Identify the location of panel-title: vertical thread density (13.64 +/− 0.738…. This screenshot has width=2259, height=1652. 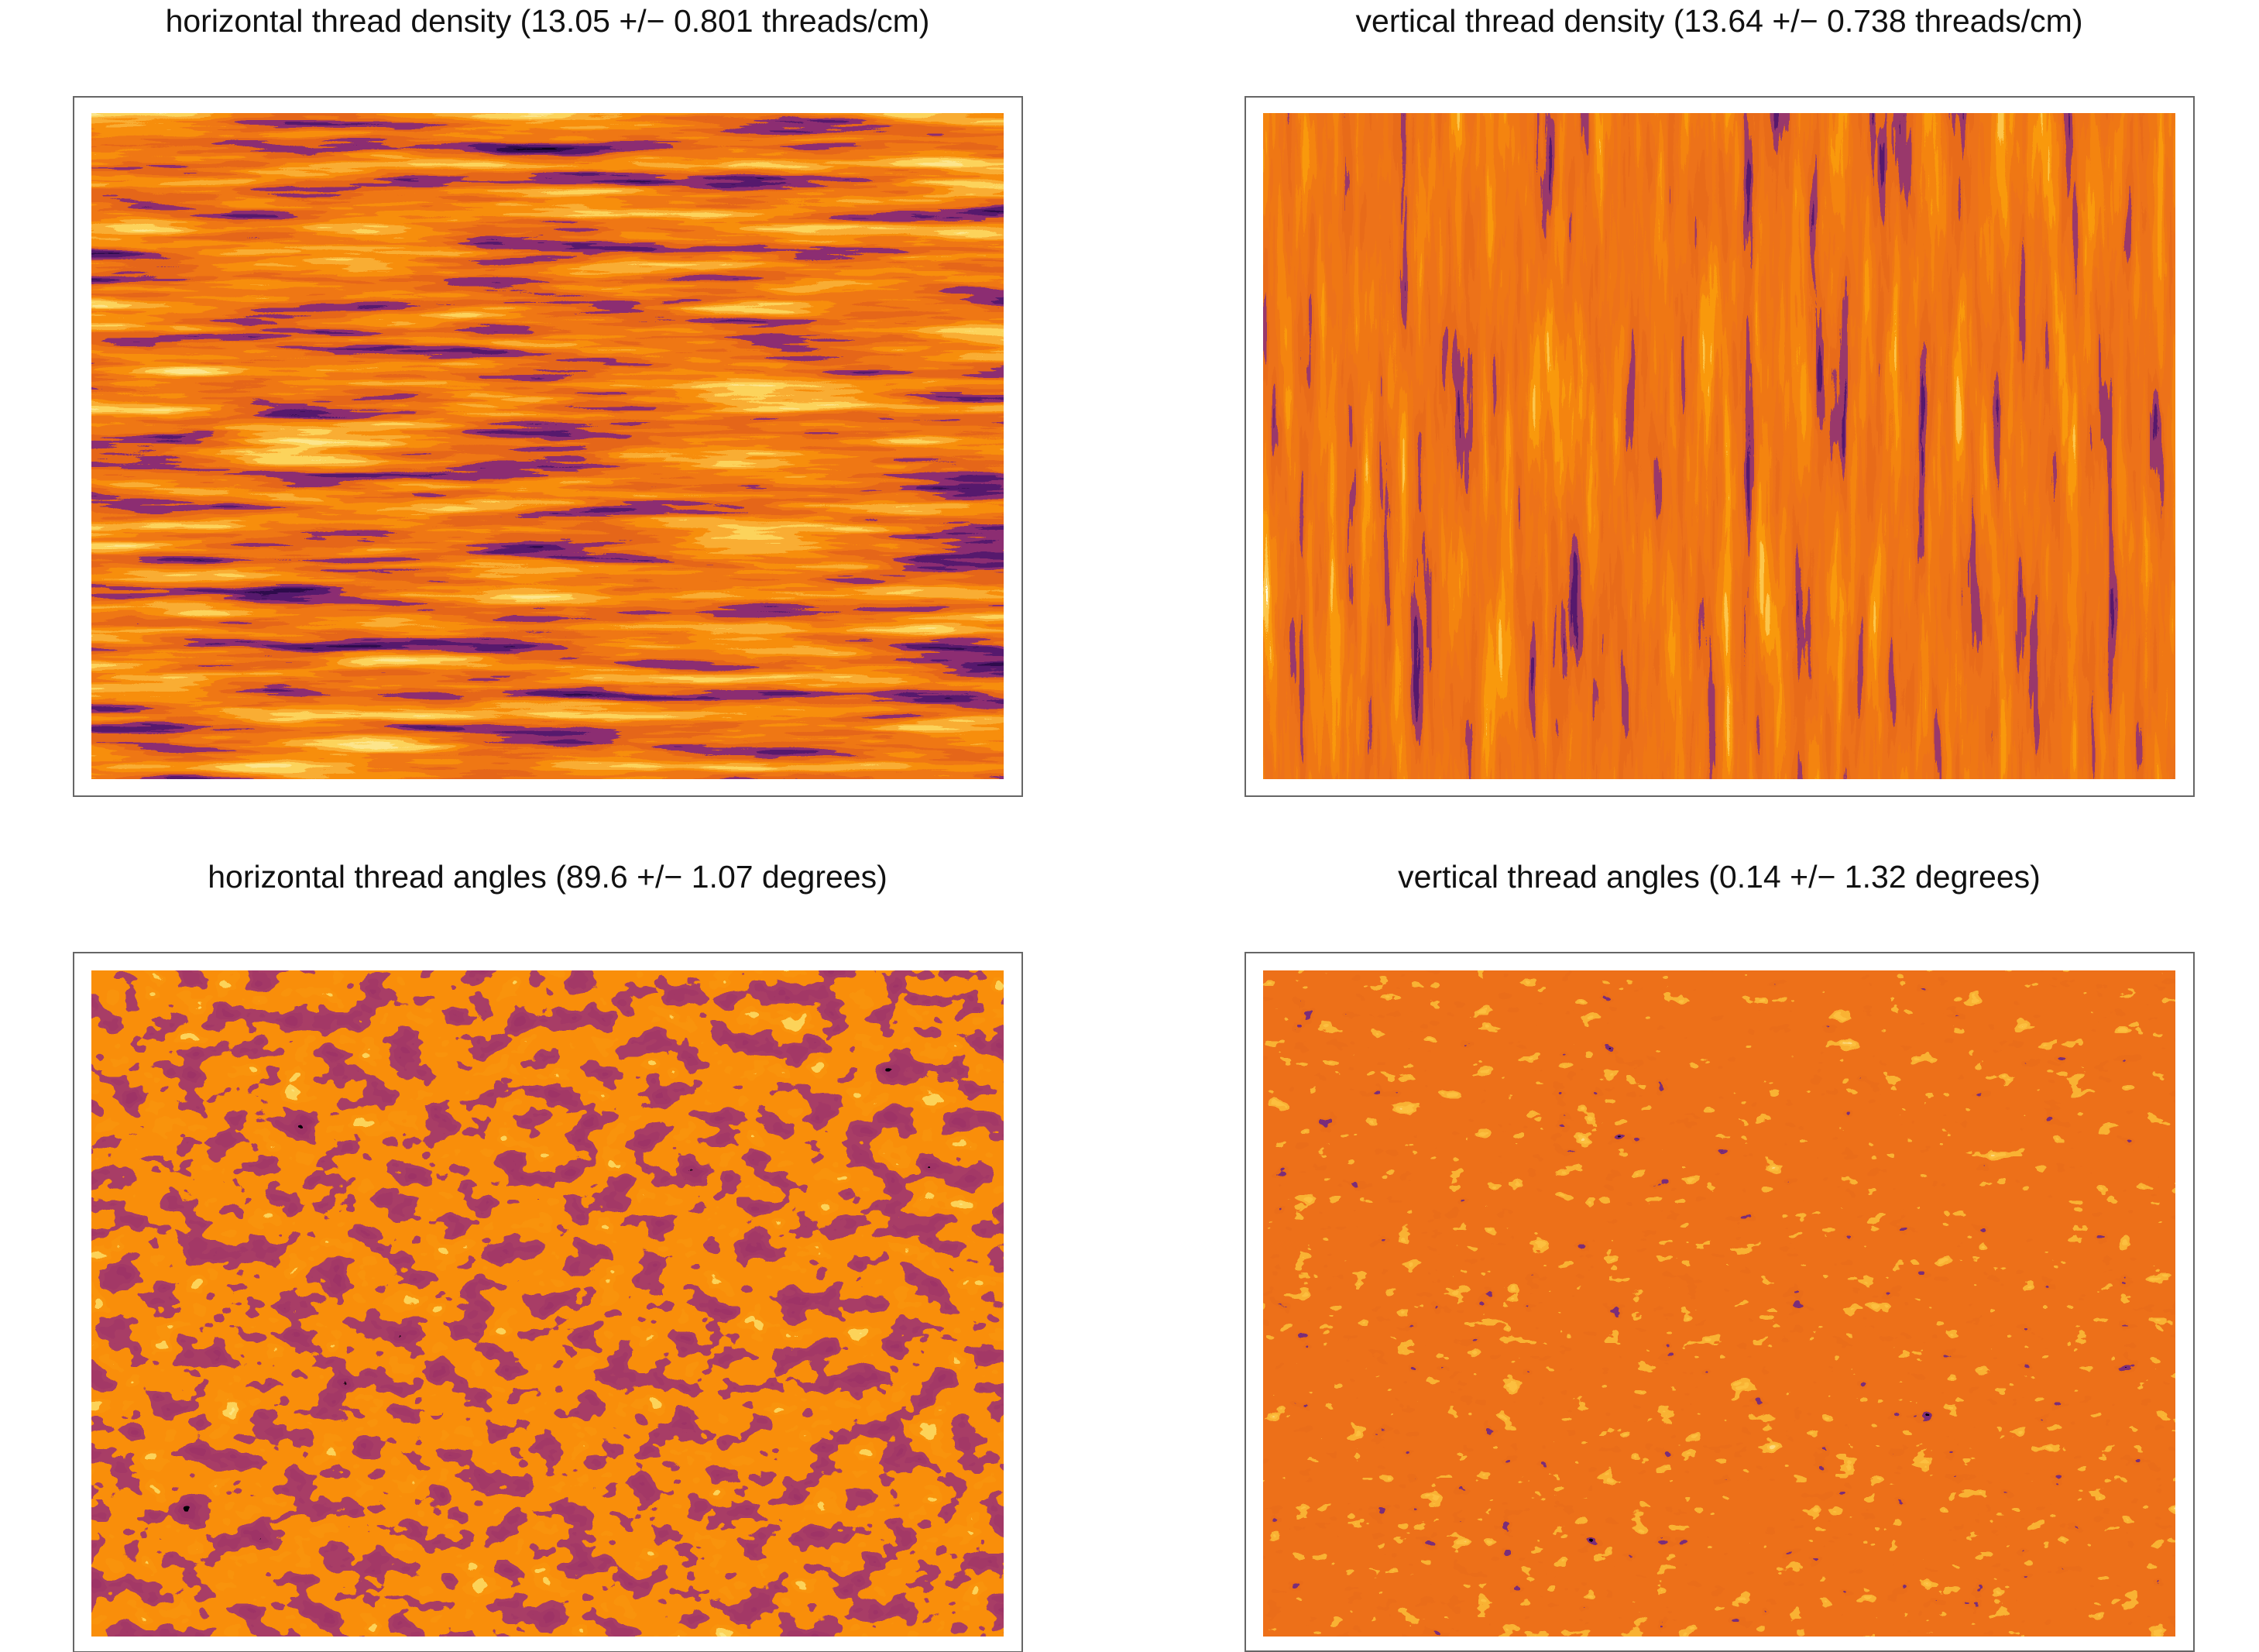
(1719, 21).